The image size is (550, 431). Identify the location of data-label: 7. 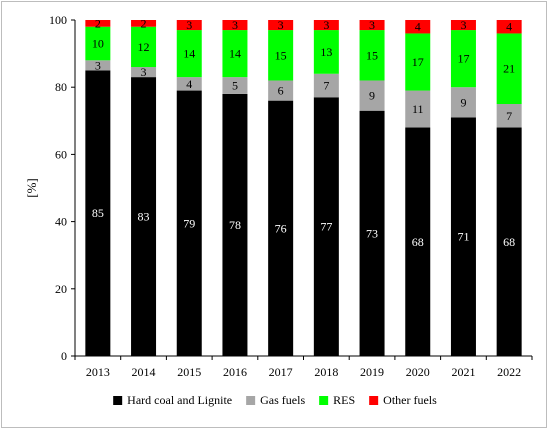
(326, 86).